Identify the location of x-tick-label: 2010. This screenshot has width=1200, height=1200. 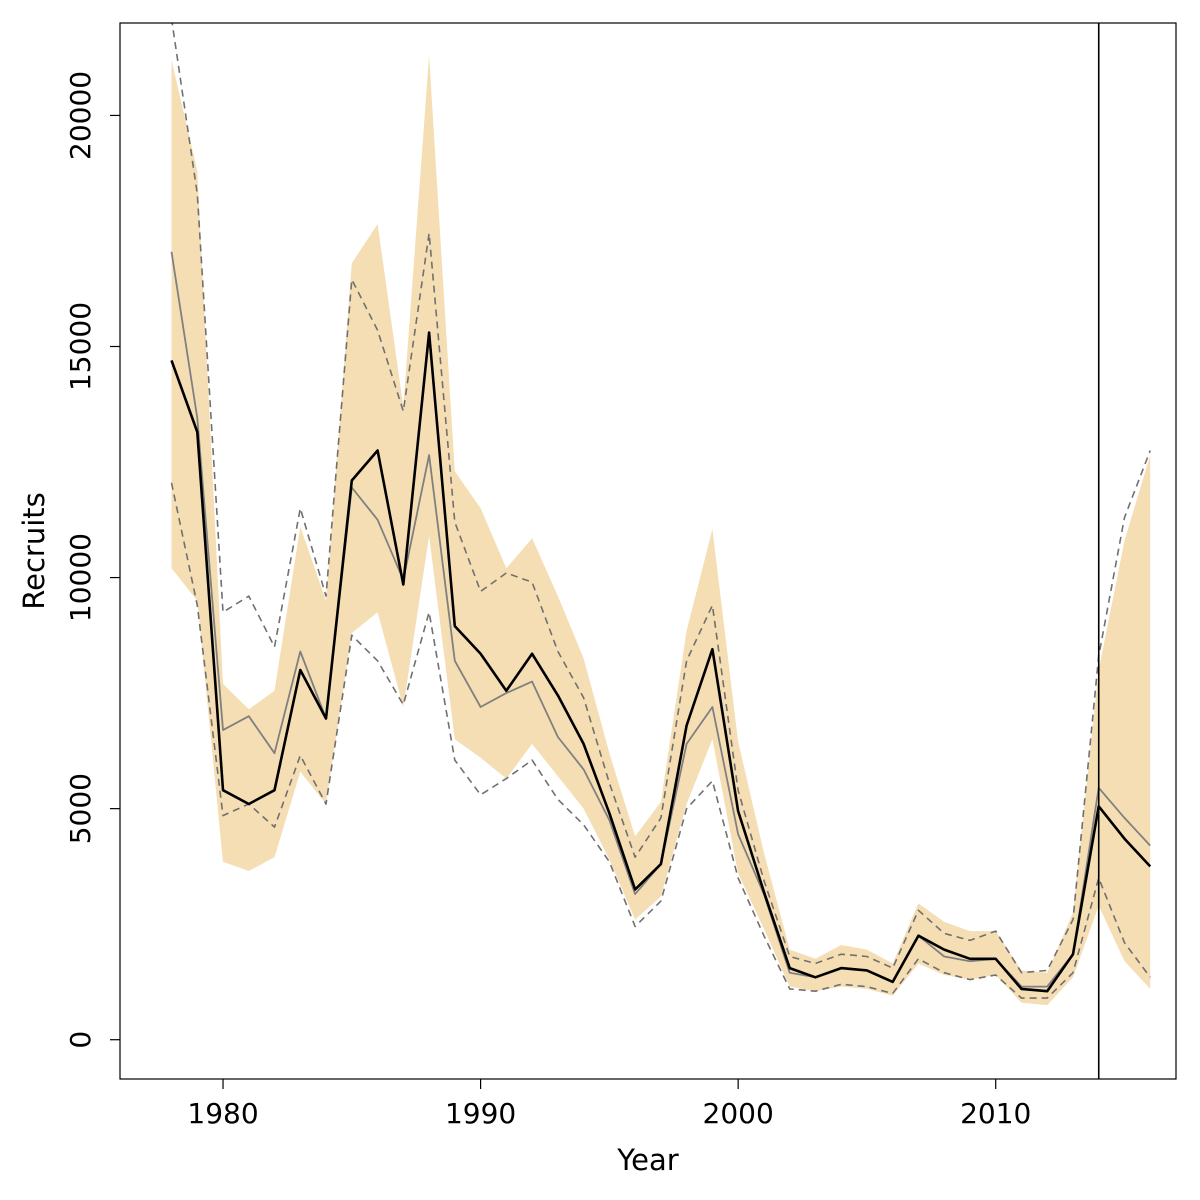
(995, 1113).